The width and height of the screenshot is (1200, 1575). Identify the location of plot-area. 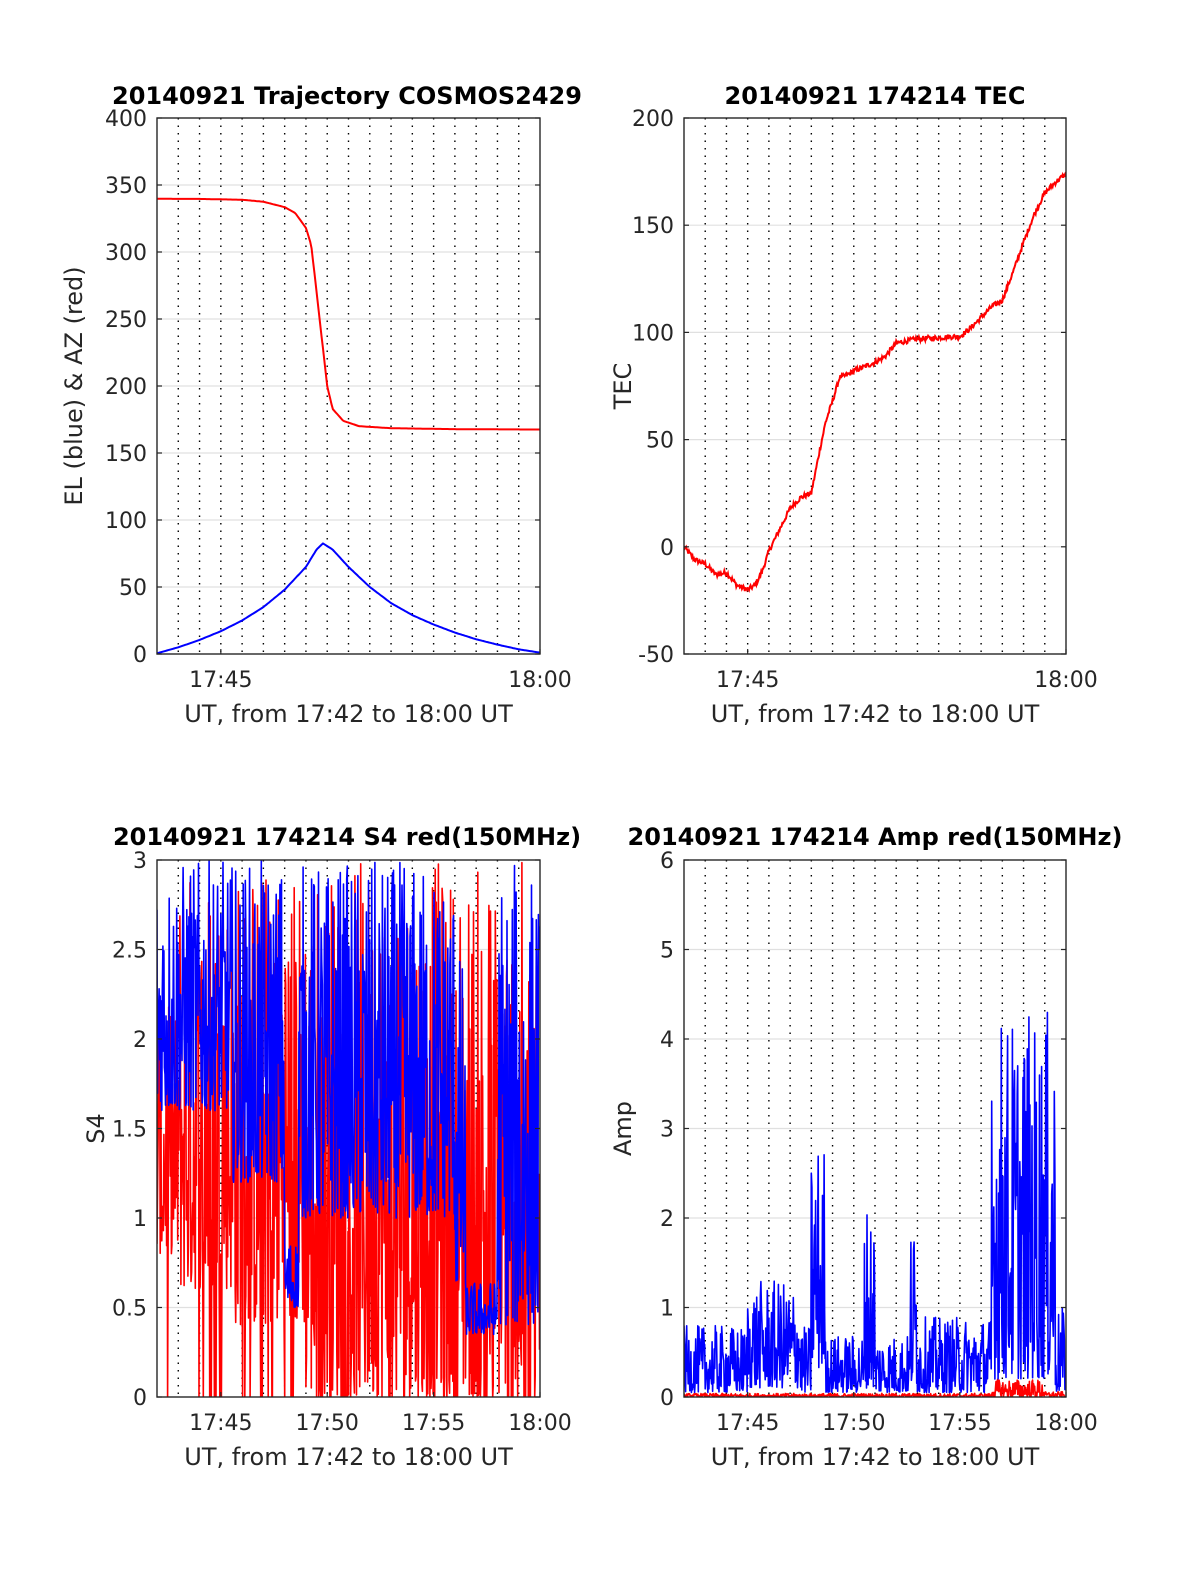
(875, 386).